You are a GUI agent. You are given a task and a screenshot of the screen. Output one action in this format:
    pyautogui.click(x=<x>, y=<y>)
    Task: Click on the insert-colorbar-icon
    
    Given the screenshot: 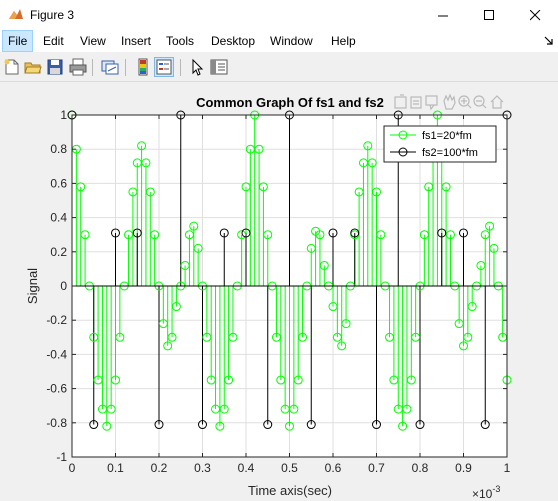 What is the action you would take?
    pyautogui.click(x=143, y=67)
    